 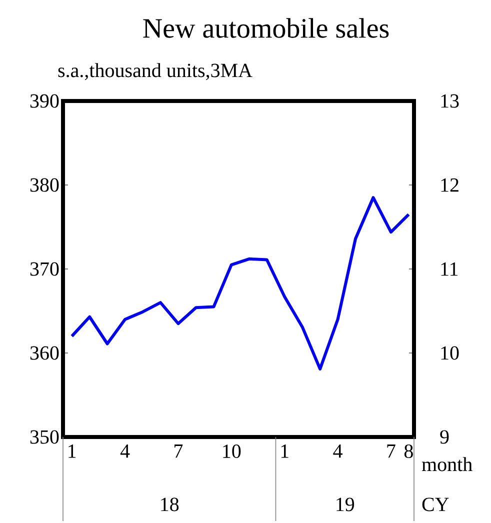 What do you see at coordinates (435, 505) in the screenshot?
I see `text: CY` at bounding box center [435, 505].